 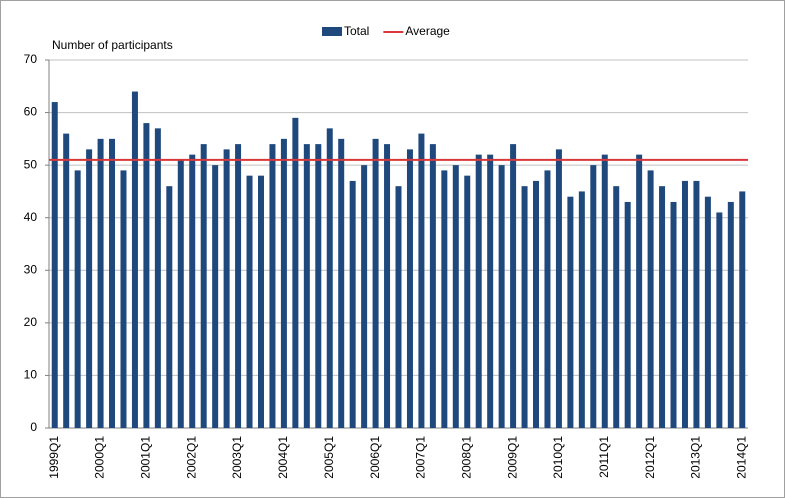 I want to click on x-tick-label: 2007Q1, so click(x=421, y=457).